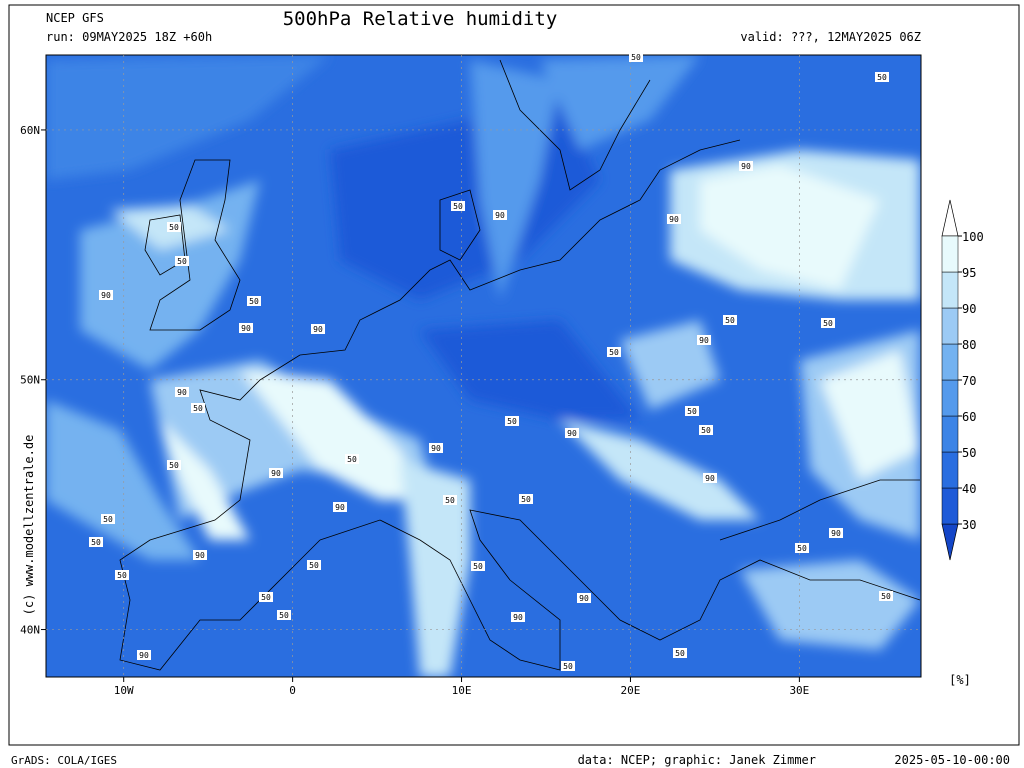 The image size is (1024, 768). I want to click on title: 500hPa Relative humidity, so click(420, 19).